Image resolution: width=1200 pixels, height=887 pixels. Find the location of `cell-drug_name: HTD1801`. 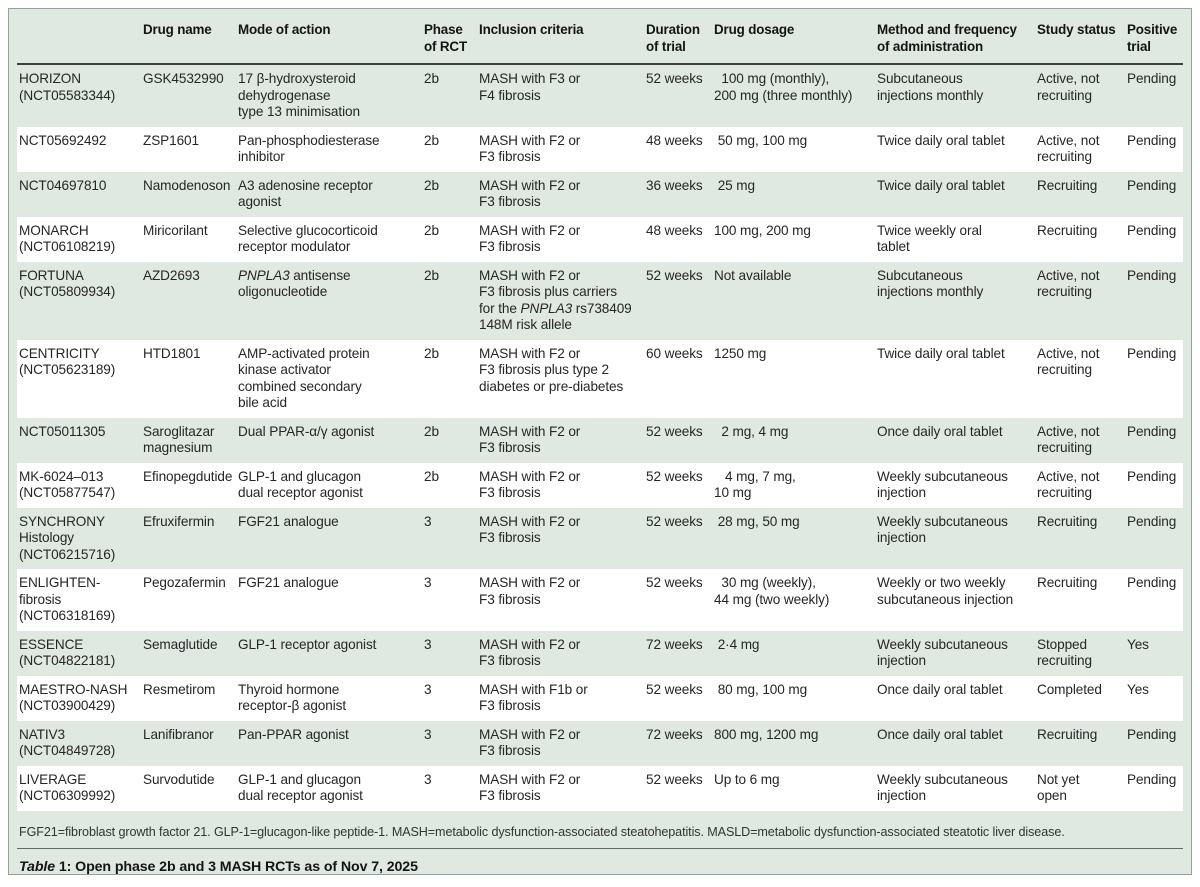

cell-drug_name: HTD1801 is located at coordinates (172, 353).